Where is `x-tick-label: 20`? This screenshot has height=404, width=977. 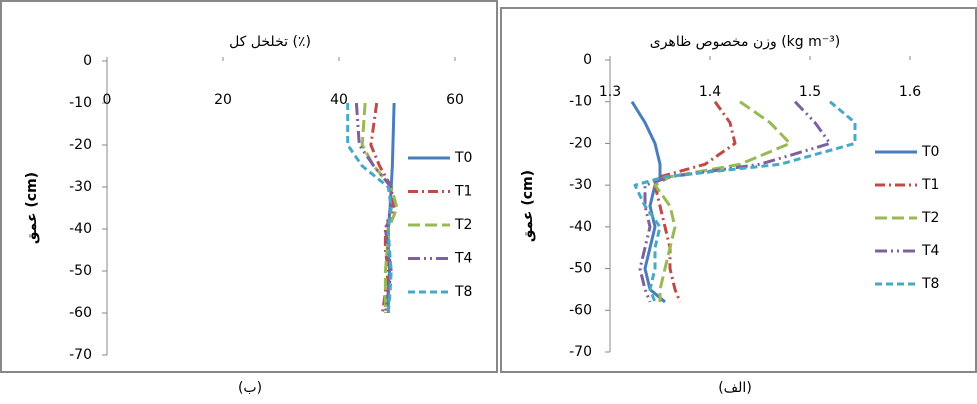 x-tick-label: 20 is located at coordinates (223, 100).